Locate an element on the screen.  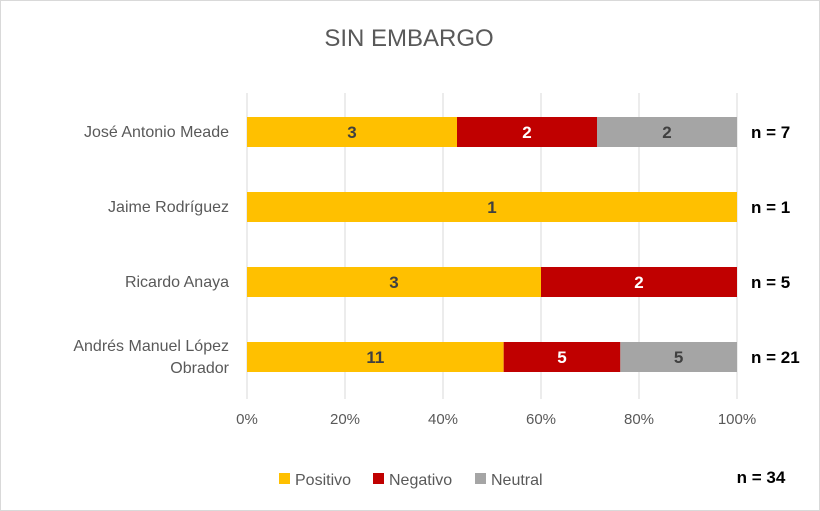
total-label: n = 5 is located at coordinates (770, 282).